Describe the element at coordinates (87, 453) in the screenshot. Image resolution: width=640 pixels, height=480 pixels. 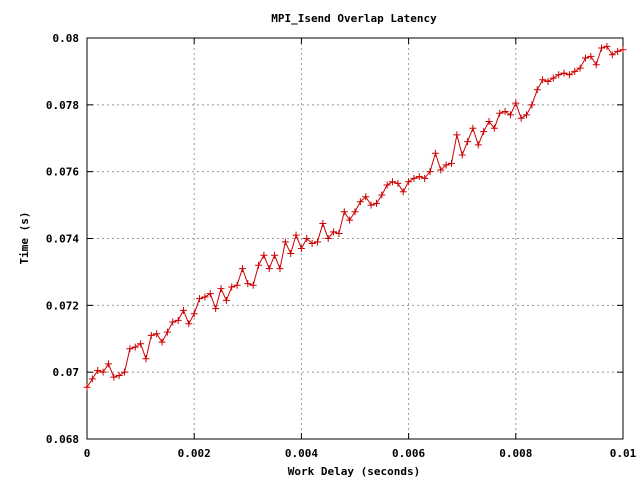
I see `x-tick-label: 0` at that location.